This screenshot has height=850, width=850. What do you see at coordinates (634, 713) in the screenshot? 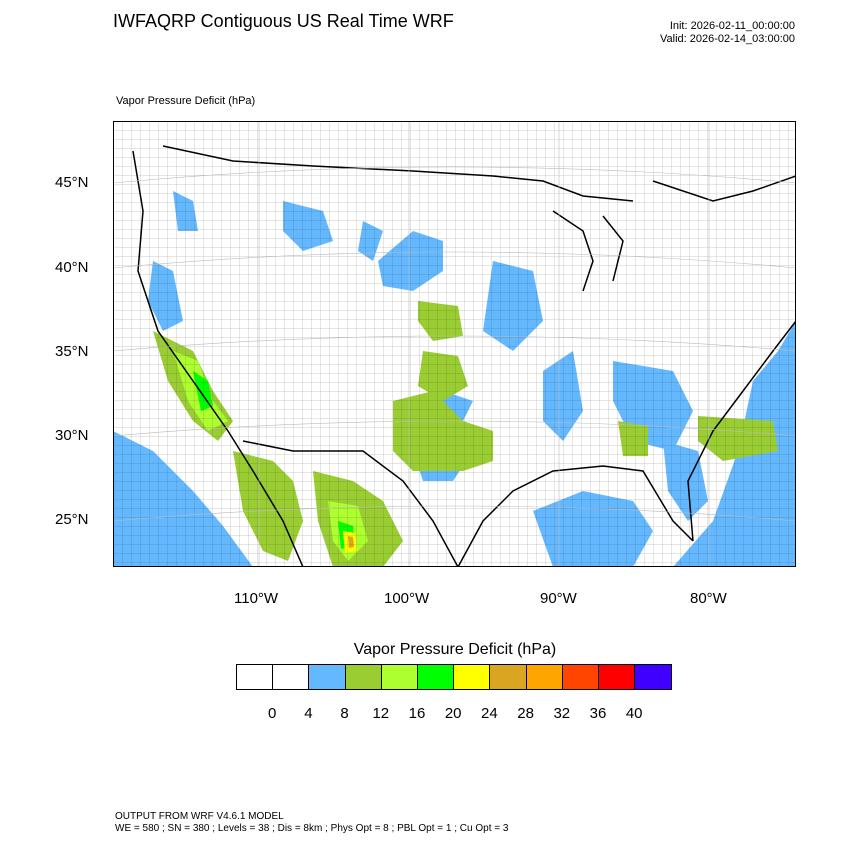
I see `legend-tick-label: 40` at bounding box center [634, 713].